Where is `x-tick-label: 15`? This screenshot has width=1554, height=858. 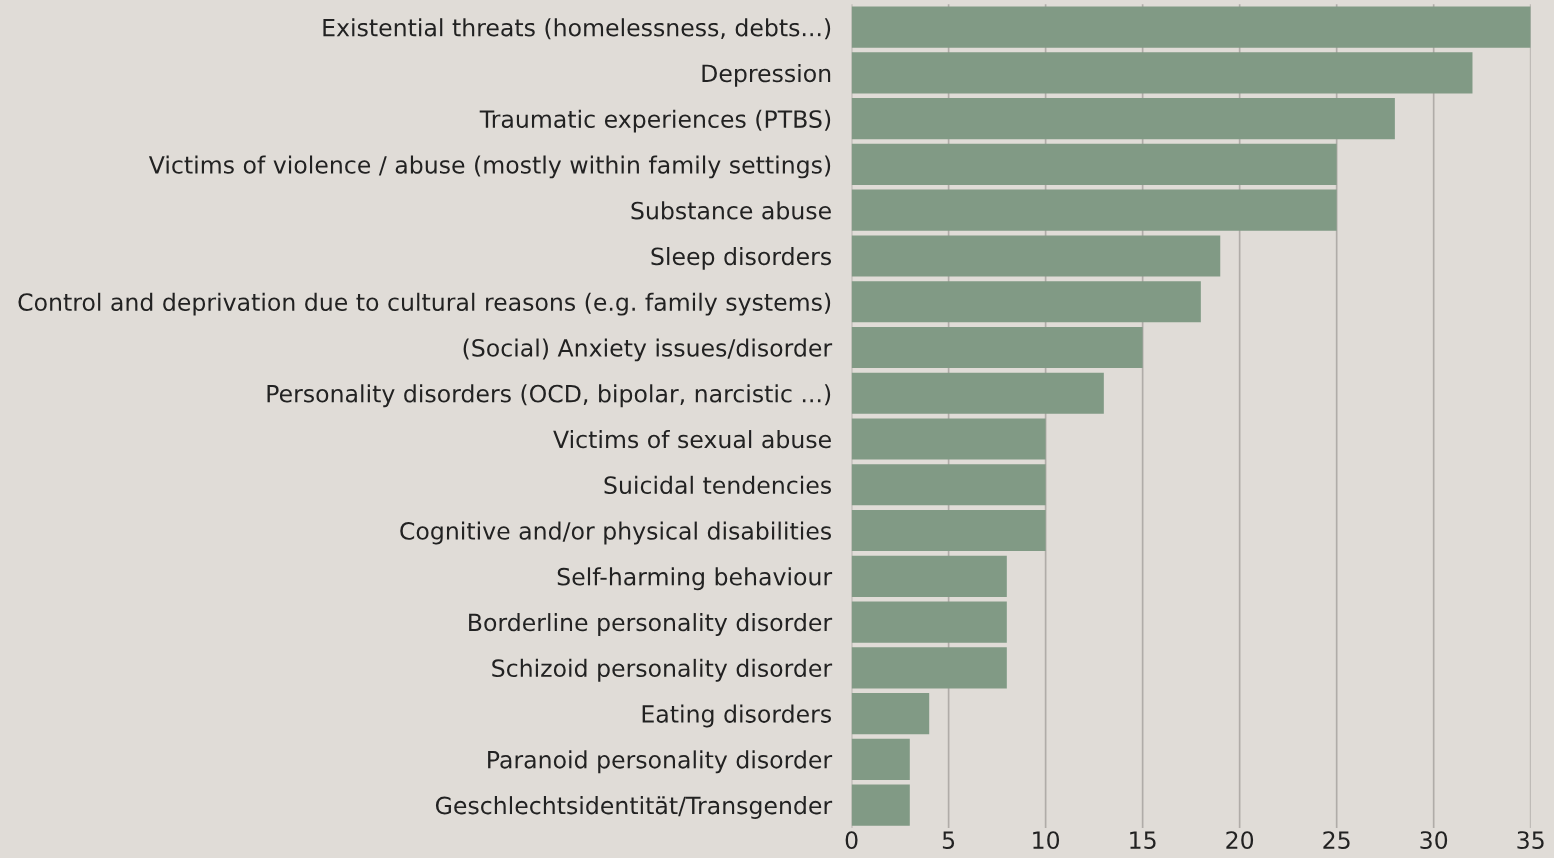 x-tick-label: 15 is located at coordinates (1143, 840).